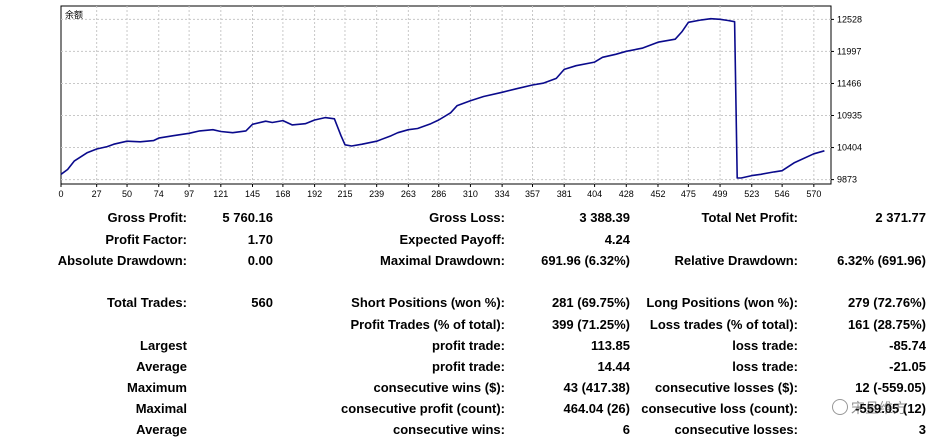 Image resolution: width=941 pixels, height=443 pixels. I want to click on gross-profit-label: Gross Profit:, so click(147, 217).